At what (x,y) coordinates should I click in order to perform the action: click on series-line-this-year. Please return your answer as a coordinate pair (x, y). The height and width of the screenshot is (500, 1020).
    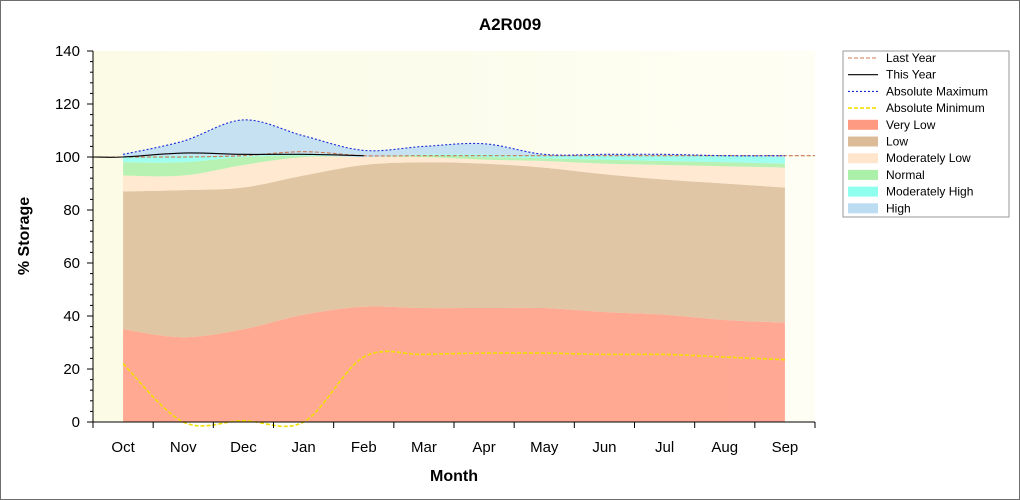
    Looking at the image, I should click on (228, 155).